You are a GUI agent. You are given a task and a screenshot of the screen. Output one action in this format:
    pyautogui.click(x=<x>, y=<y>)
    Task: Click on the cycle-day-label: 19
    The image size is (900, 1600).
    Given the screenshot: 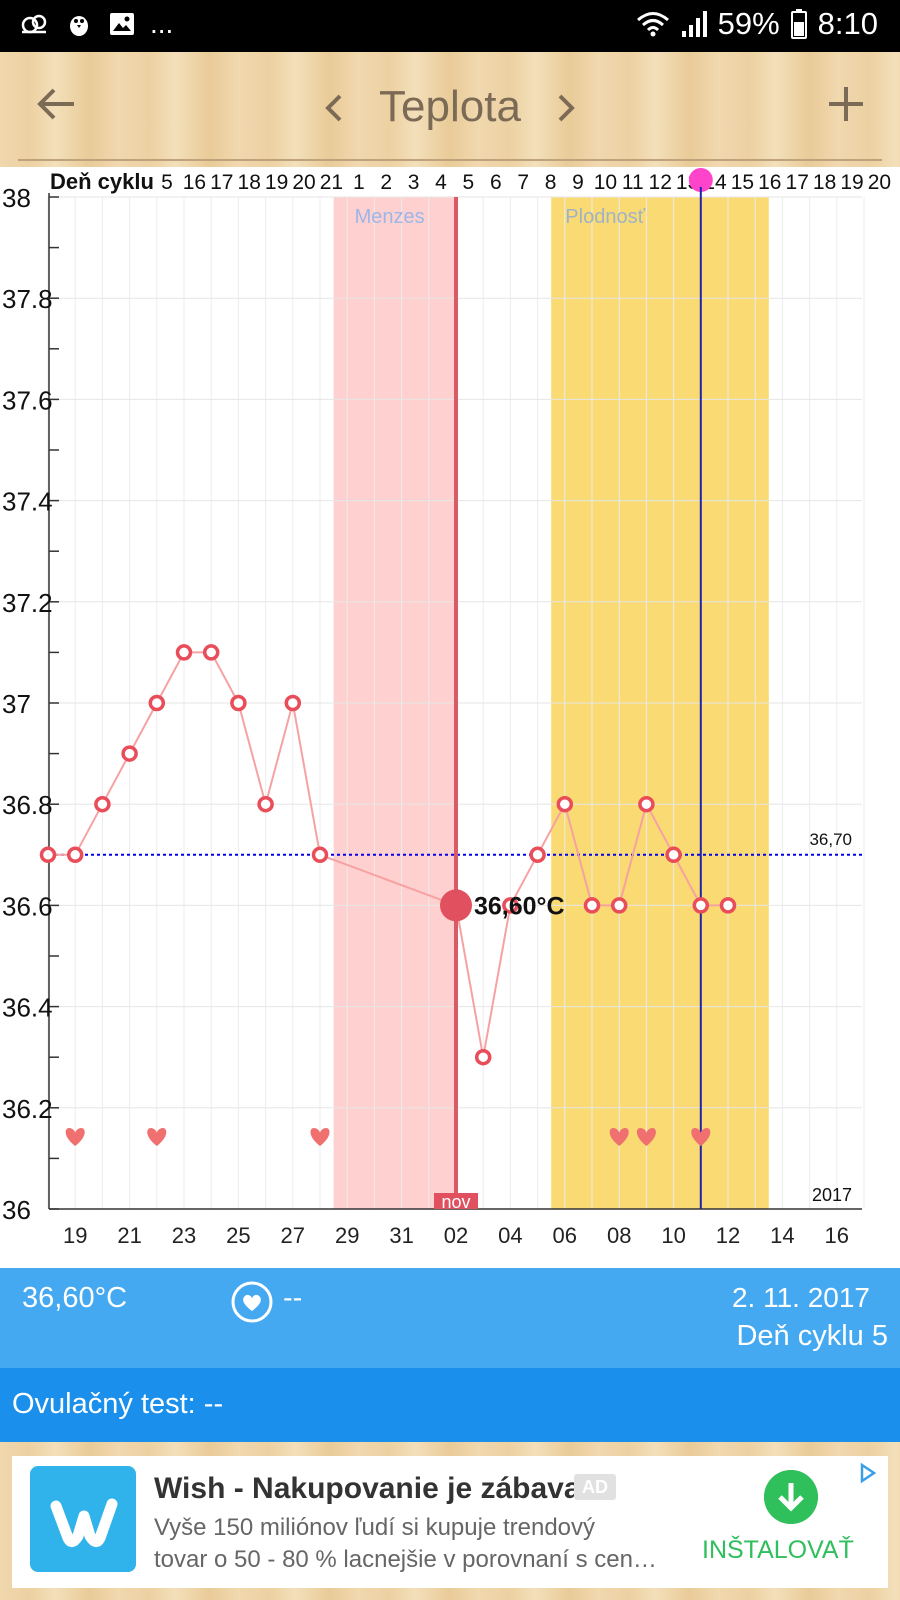 What is the action you would take?
    pyautogui.click(x=276, y=182)
    